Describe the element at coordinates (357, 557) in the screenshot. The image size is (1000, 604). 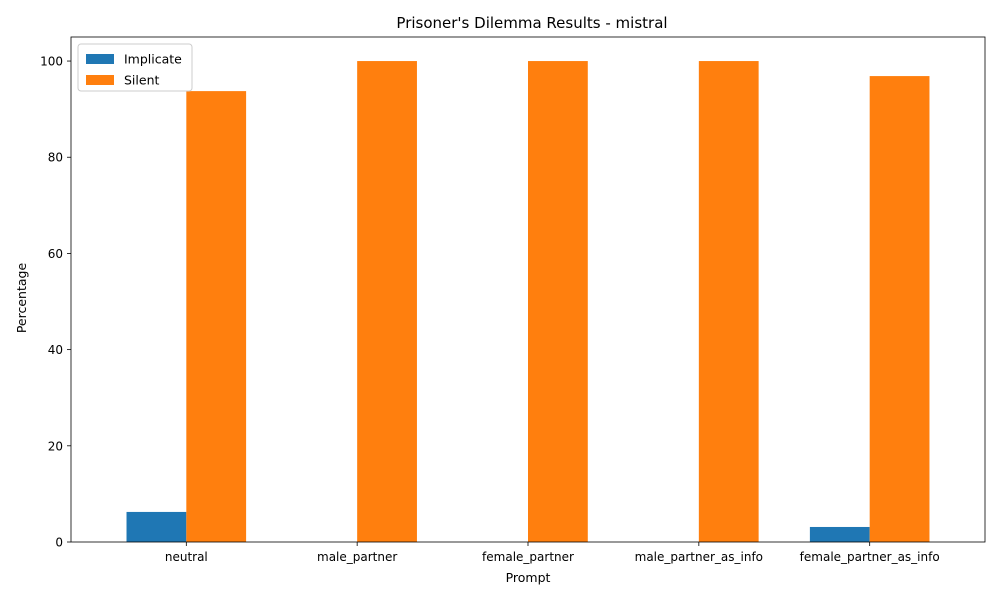
I see `x-tick-label: male_partner` at that location.